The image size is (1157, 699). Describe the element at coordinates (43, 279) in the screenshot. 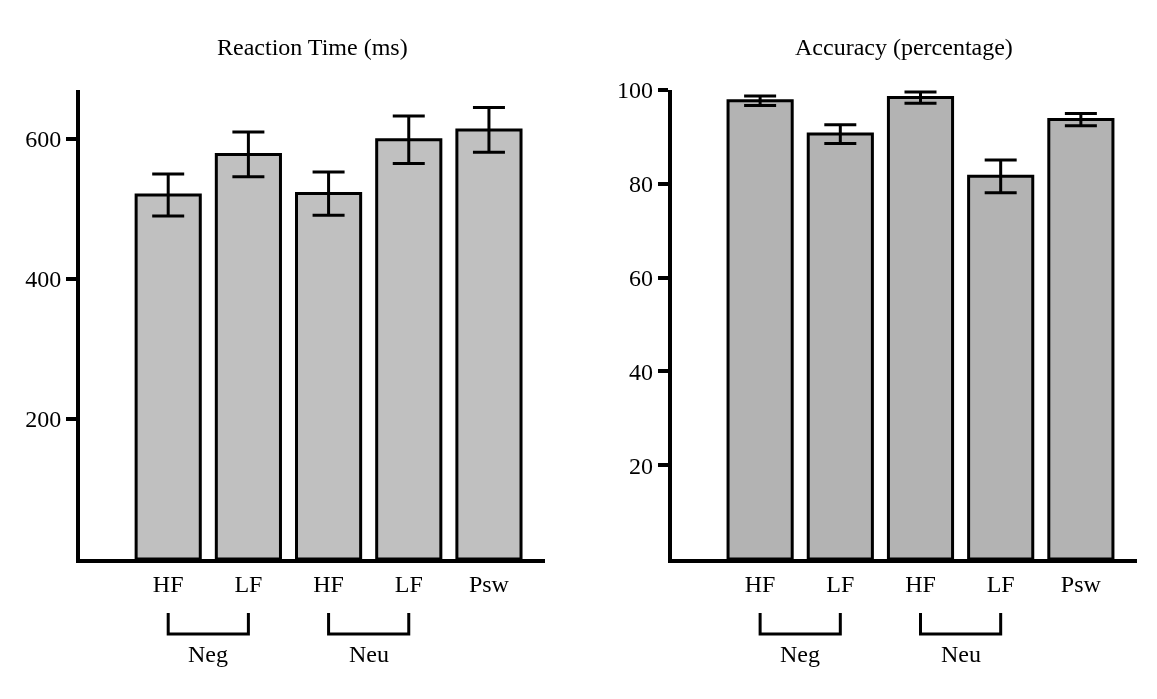

I see `y-tick-label: 400` at that location.